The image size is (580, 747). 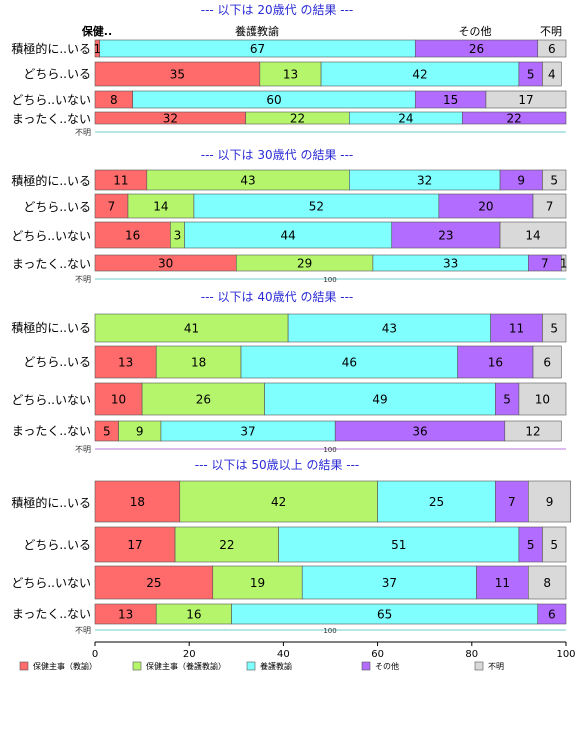 What do you see at coordinates (257, 49) in the screenshot?
I see `data-label: 67` at bounding box center [257, 49].